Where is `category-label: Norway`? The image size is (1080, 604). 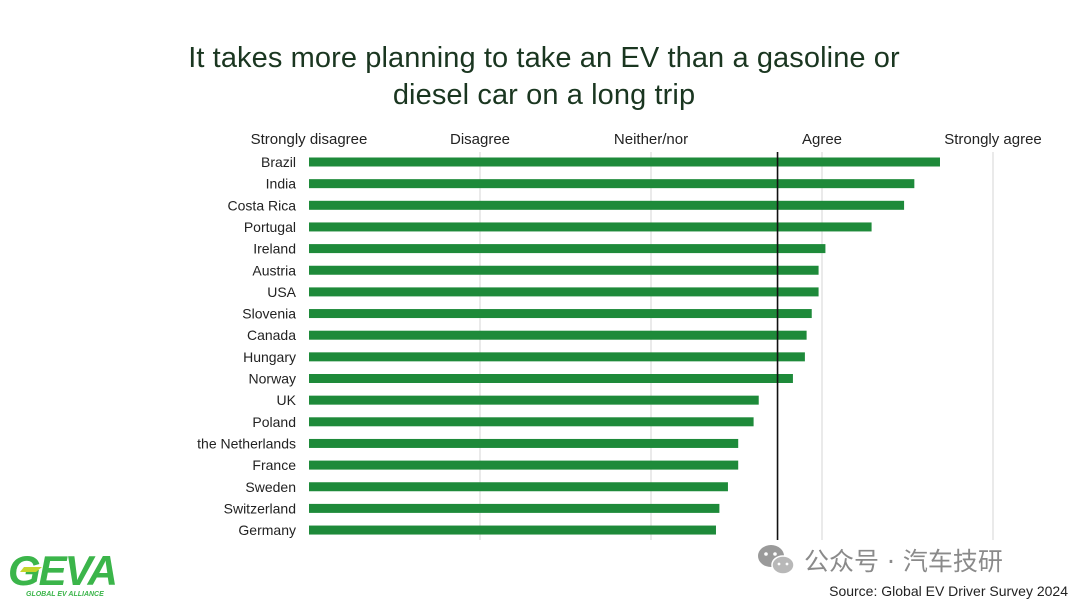
category-label: Norway is located at coordinates (272, 379).